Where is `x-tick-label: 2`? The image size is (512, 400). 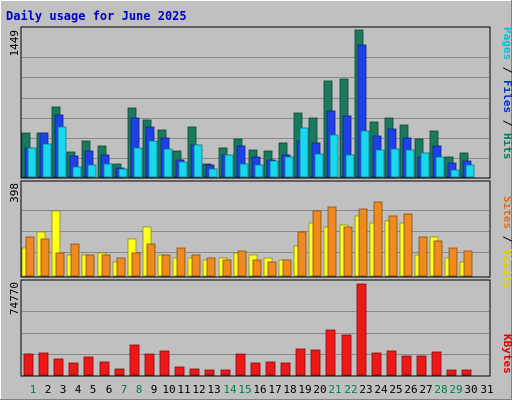
x-tick-label: 2 is located at coordinates (48, 389).